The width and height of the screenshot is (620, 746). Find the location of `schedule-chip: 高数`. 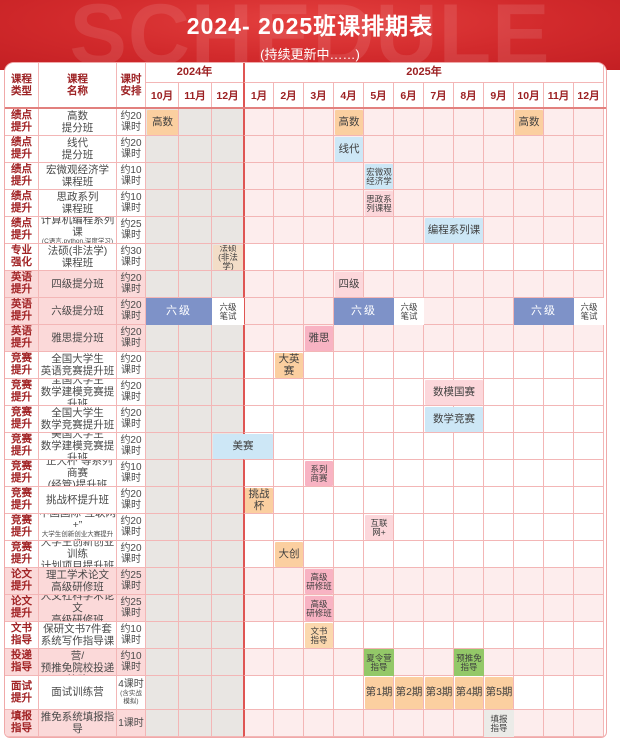

schedule-chip: 高数 is located at coordinates (162, 122).